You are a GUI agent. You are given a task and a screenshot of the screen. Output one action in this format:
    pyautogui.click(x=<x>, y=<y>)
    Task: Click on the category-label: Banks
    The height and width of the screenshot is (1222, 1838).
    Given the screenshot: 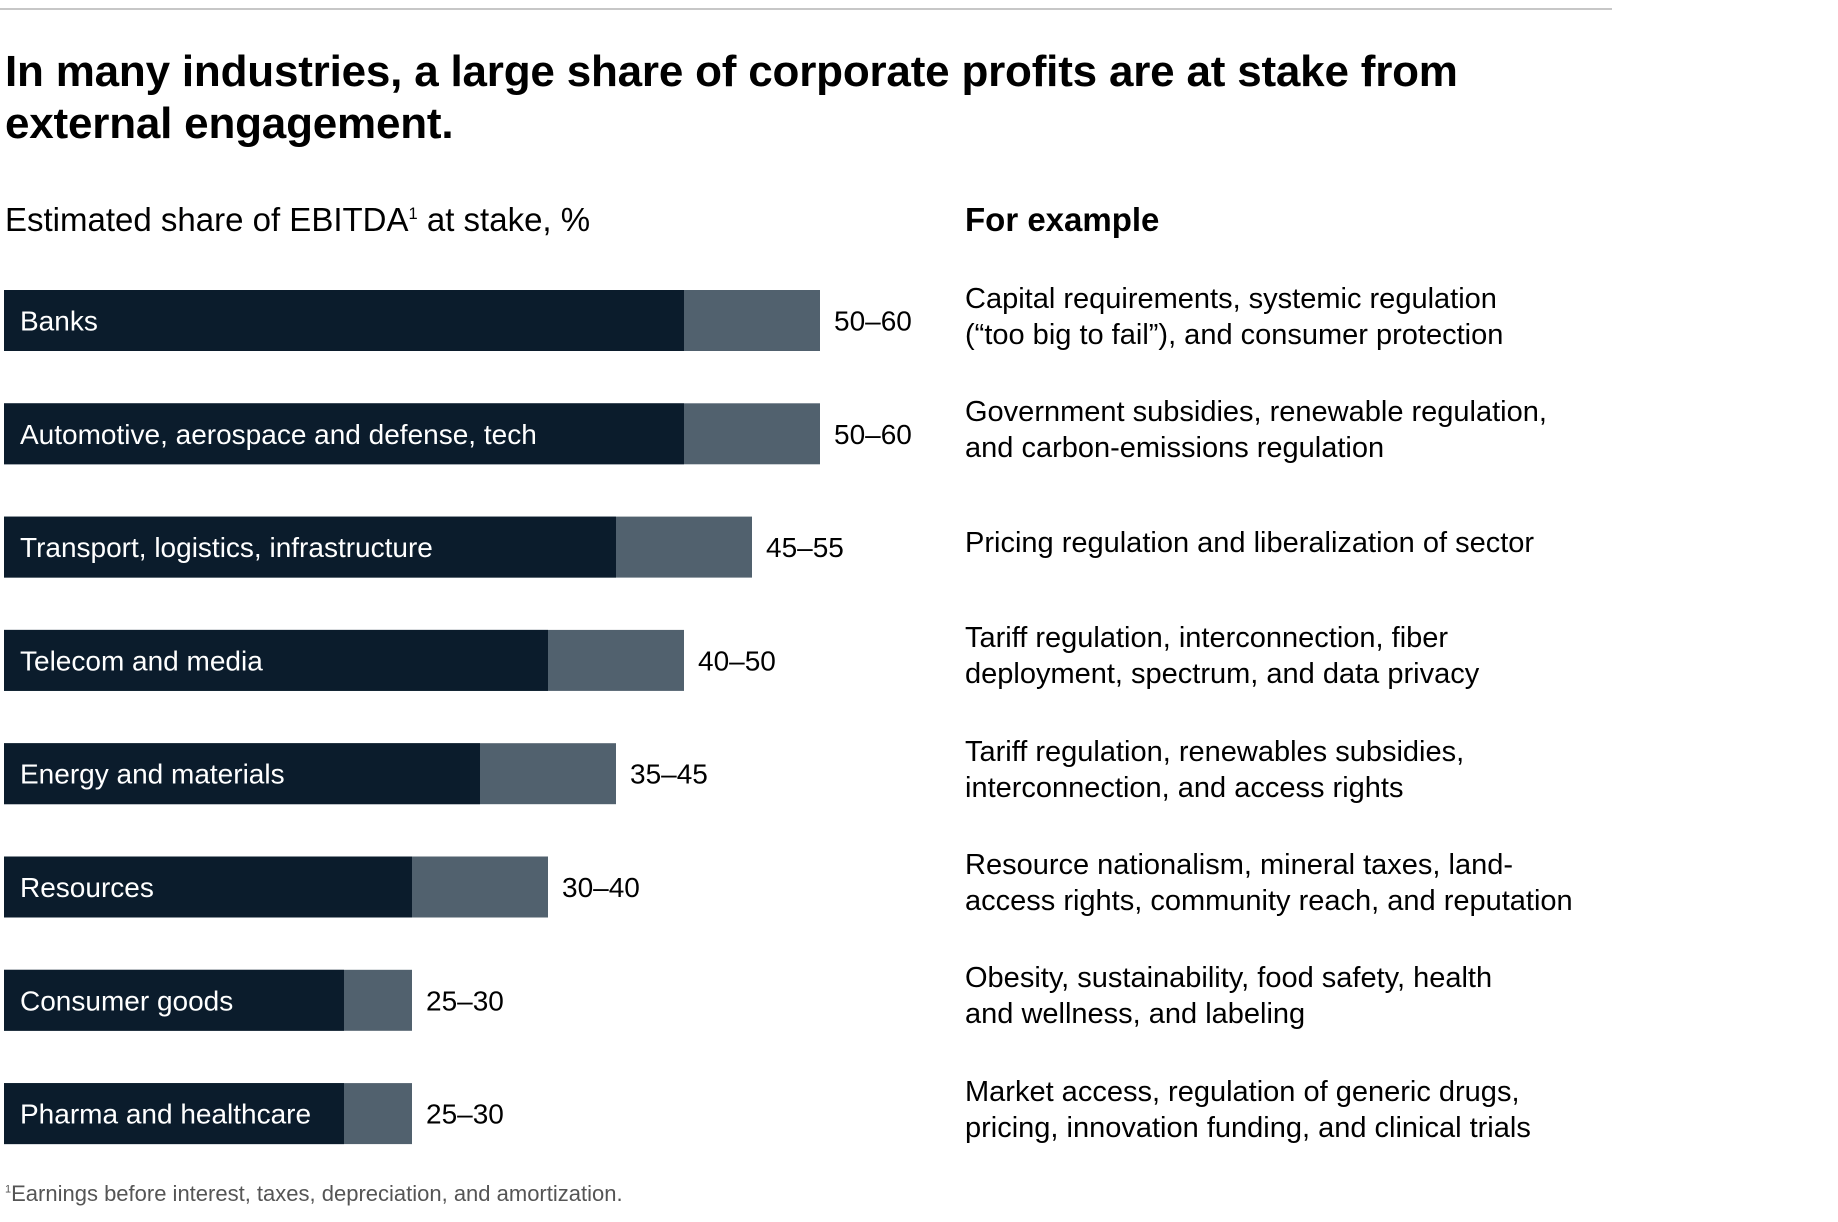 What is the action you would take?
    pyautogui.click(x=59, y=321)
    